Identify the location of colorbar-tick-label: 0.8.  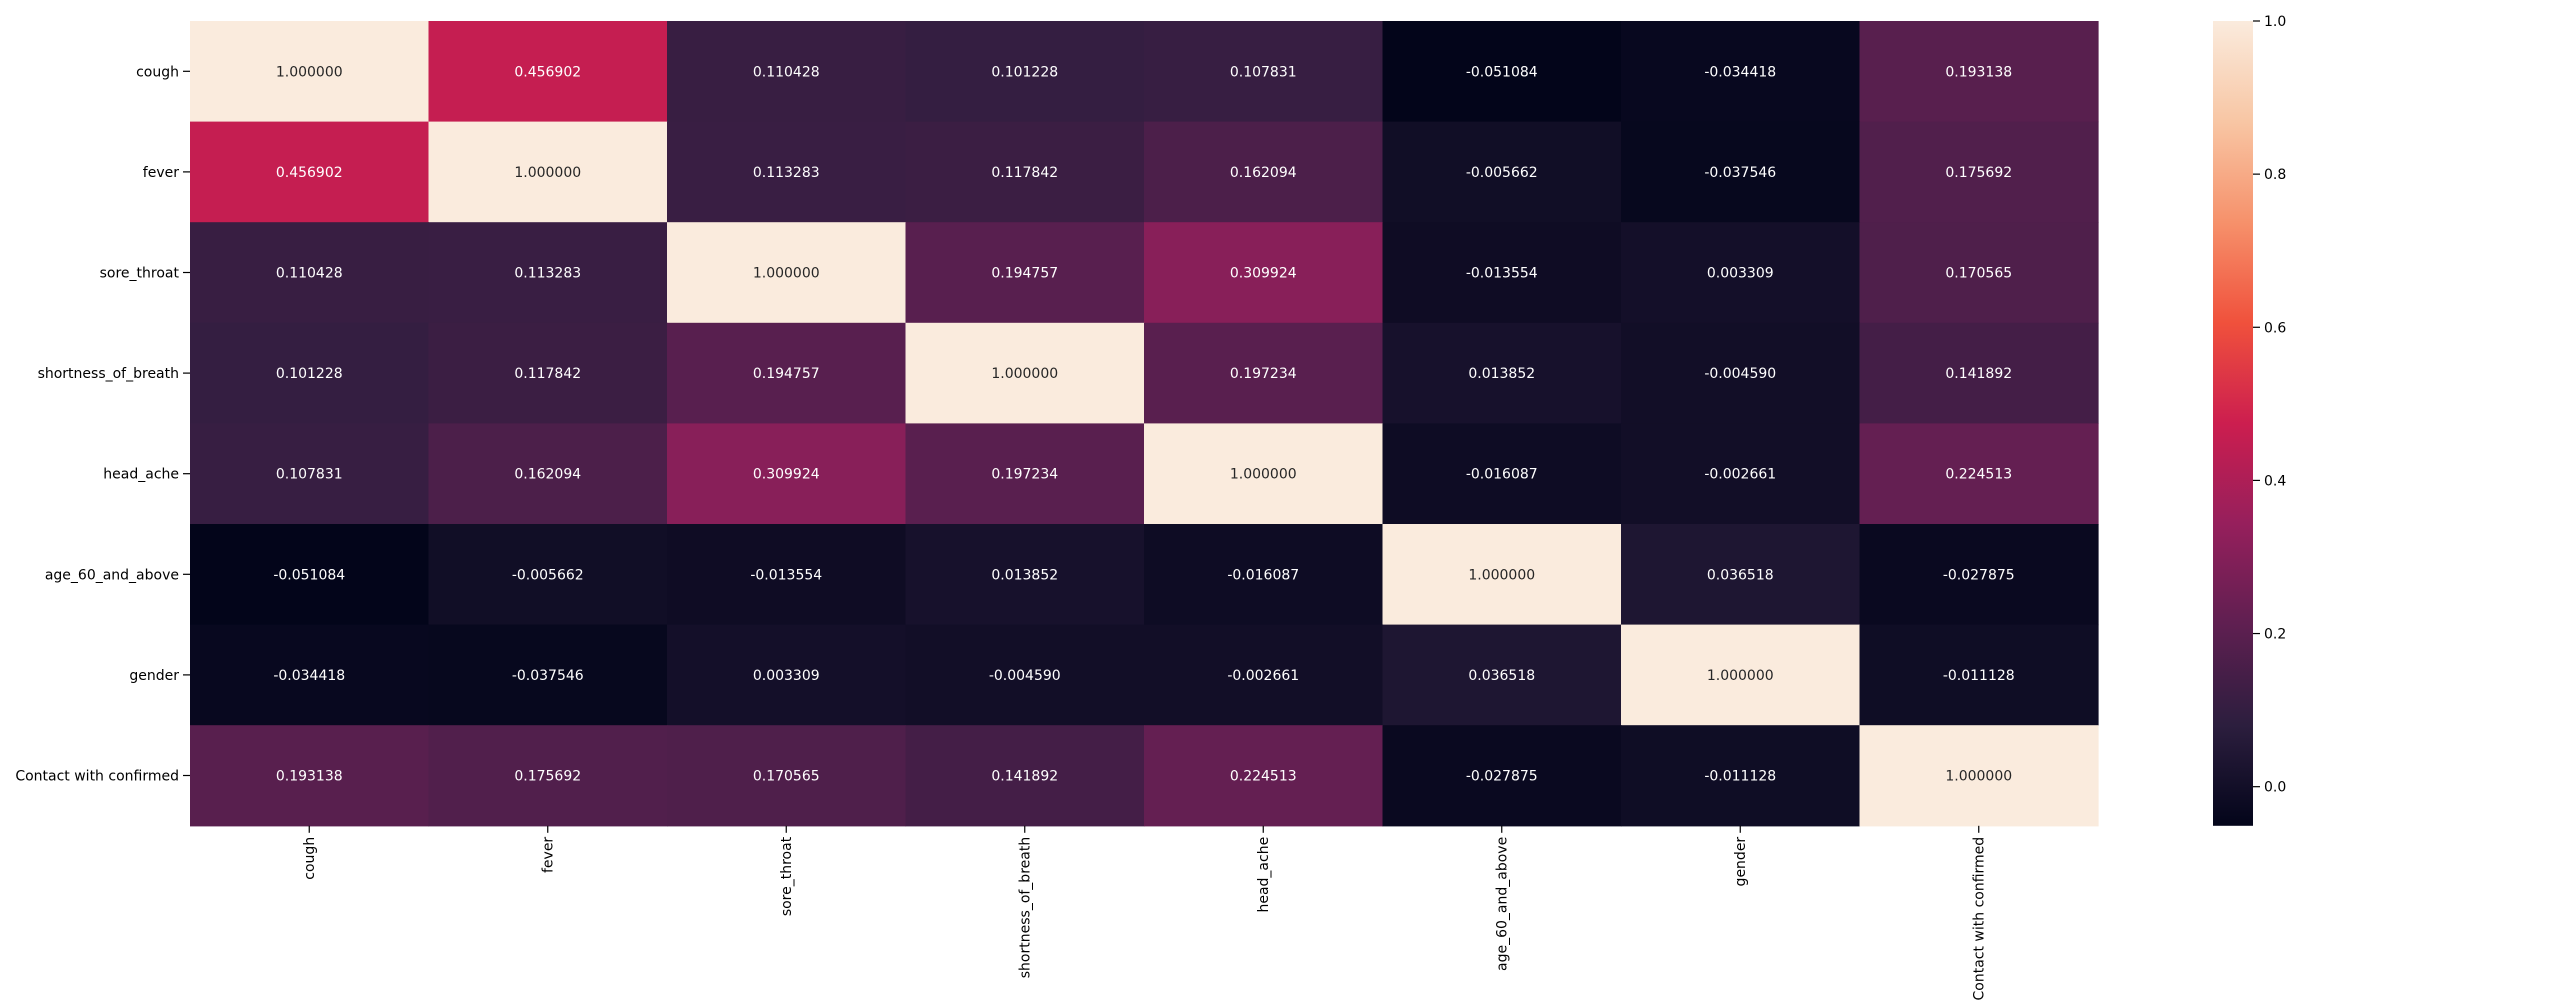
(2275, 175).